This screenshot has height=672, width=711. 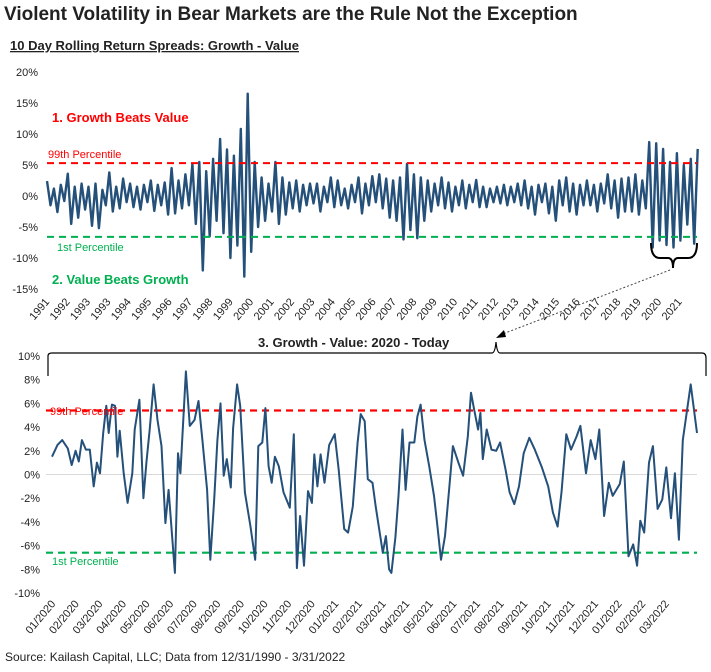 What do you see at coordinates (30, 523) in the screenshot?
I see `y-tick-label: -4%` at bounding box center [30, 523].